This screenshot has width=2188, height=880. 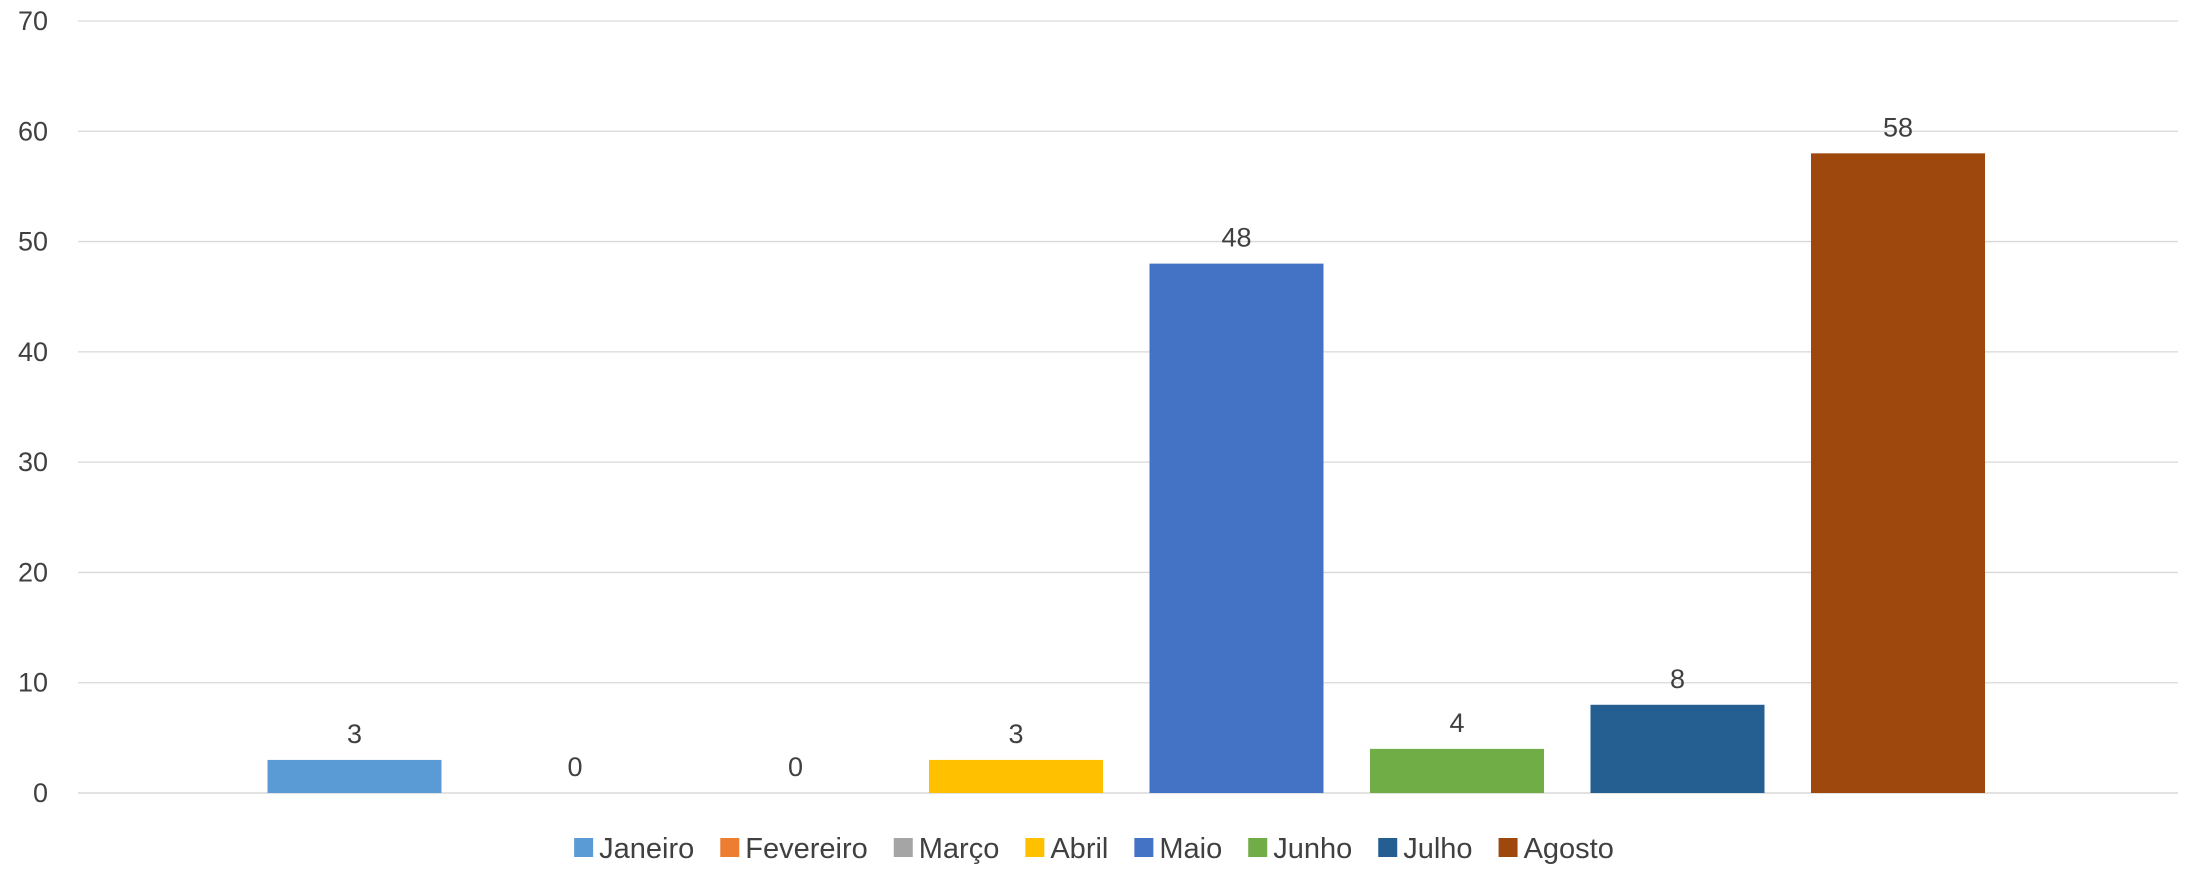 I want to click on legend-item-fevereiro: Fevereiro, so click(x=794, y=849).